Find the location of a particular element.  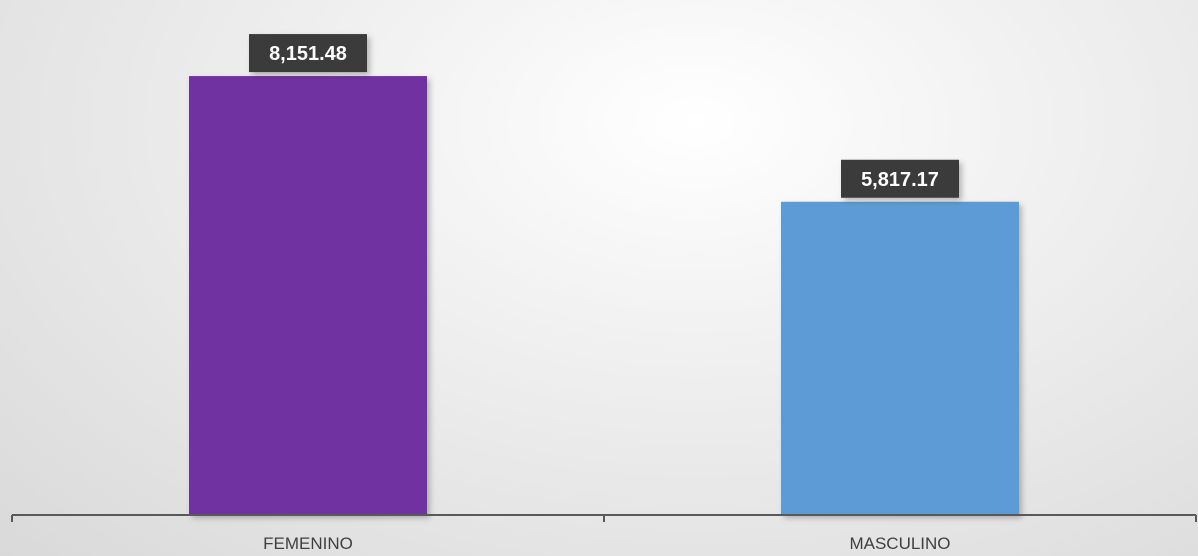

value-label-masculino: 5,817.17 is located at coordinates (900, 180).